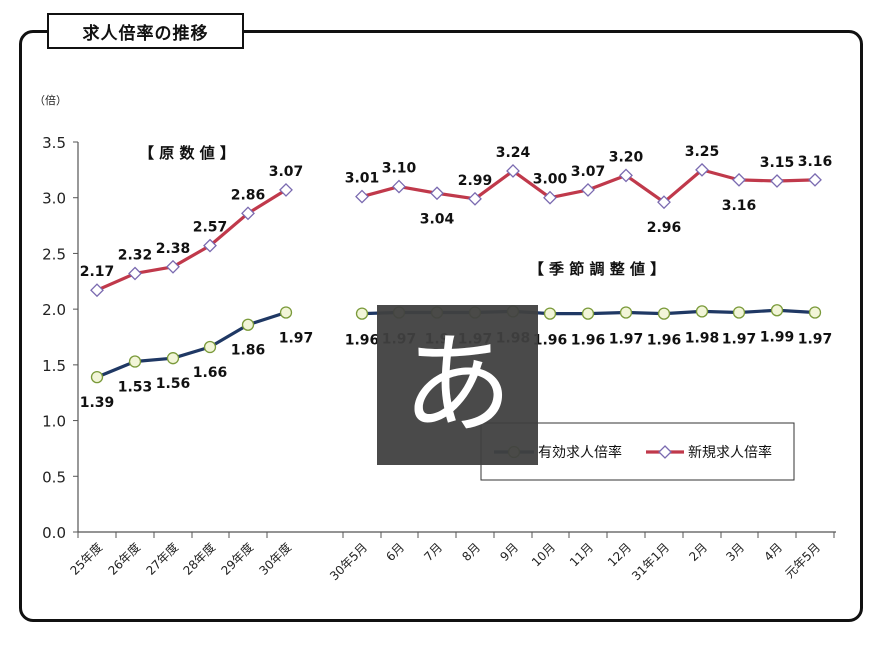  What do you see at coordinates (580, 452) in the screenshot?
I see `legend-label: 有効求人倍率` at bounding box center [580, 452].